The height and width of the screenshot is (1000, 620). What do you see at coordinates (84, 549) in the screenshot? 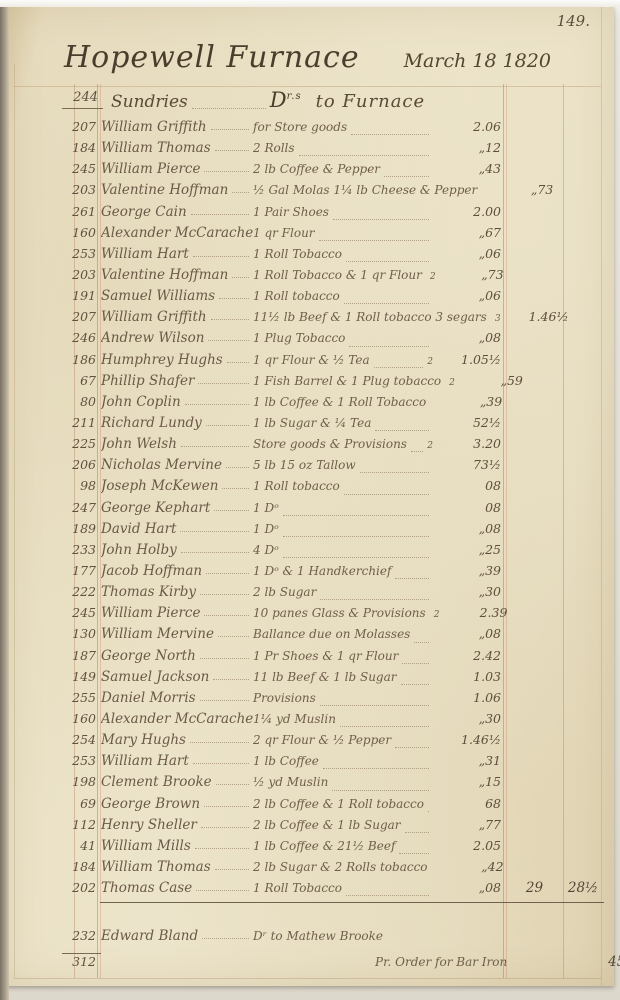
I see `account-number: 233` at bounding box center [84, 549].